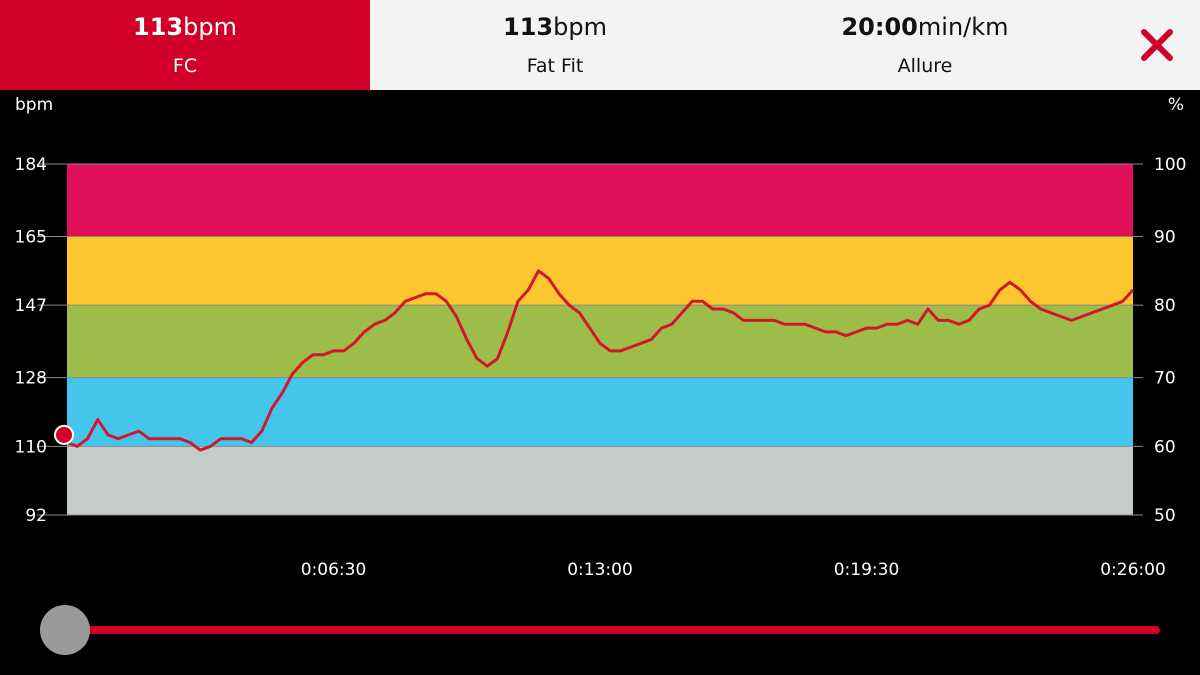 The width and height of the screenshot is (1200, 675). I want to click on slider-track, so click(610, 630).